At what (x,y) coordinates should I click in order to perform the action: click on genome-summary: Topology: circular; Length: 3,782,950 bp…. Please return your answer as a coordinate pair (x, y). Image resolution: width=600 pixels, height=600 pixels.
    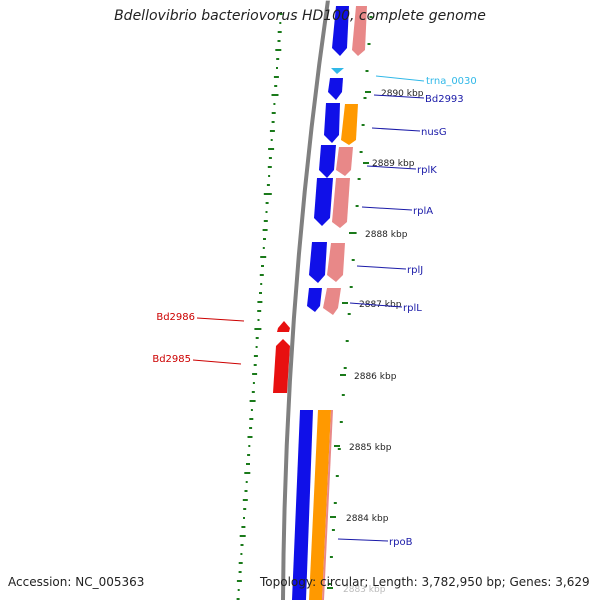
    Looking at the image, I should click on (425, 582).